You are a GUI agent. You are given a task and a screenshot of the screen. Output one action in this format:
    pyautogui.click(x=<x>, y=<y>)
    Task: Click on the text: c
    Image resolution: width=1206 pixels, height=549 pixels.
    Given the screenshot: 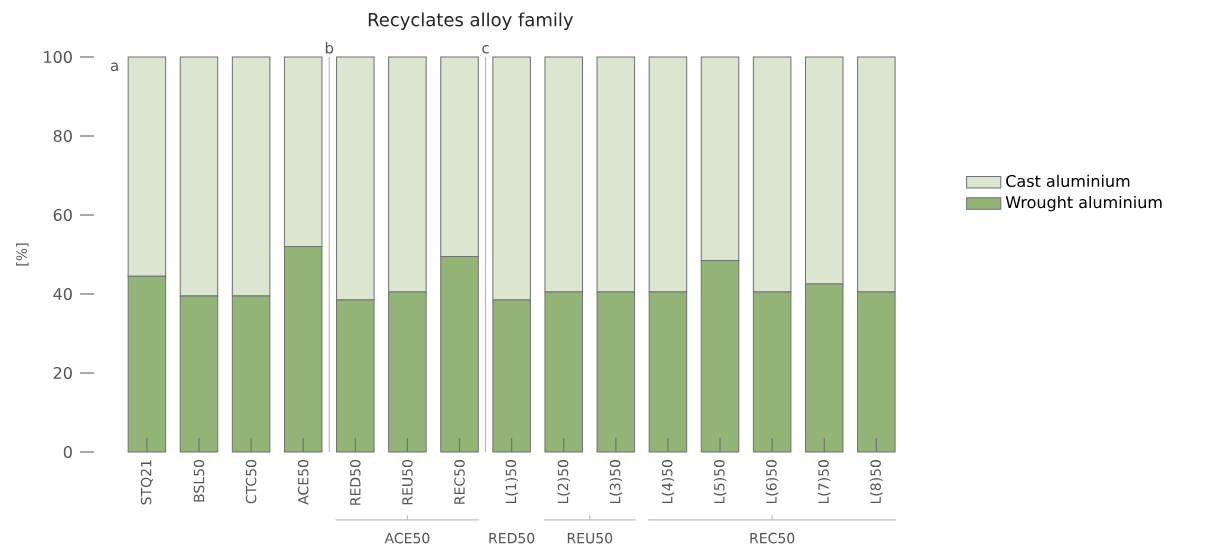 What is the action you would take?
    pyautogui.click(x=485, y=49)
    